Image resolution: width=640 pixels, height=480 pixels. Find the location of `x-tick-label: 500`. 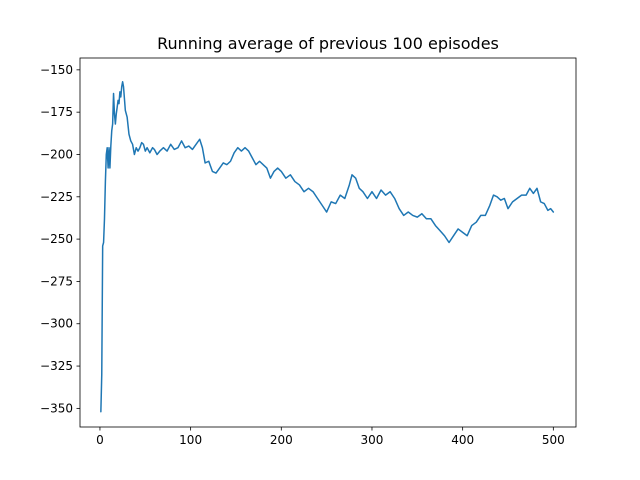

x-tick-label: 500 is located at coordinates (553, 440).